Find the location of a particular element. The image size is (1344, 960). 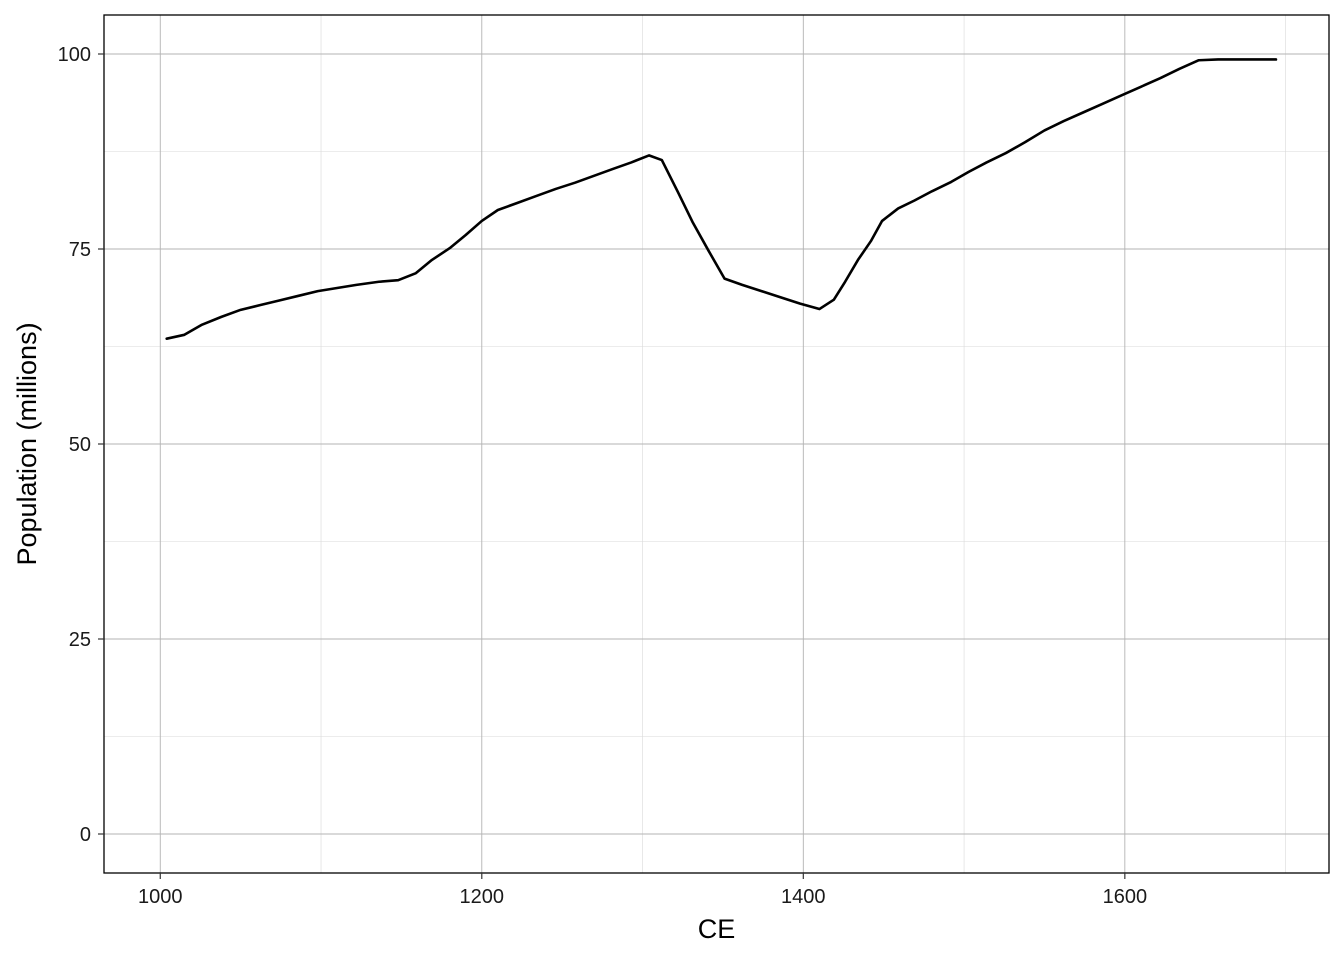

y-tick-label: 50 is located at coordinates (80, 445).